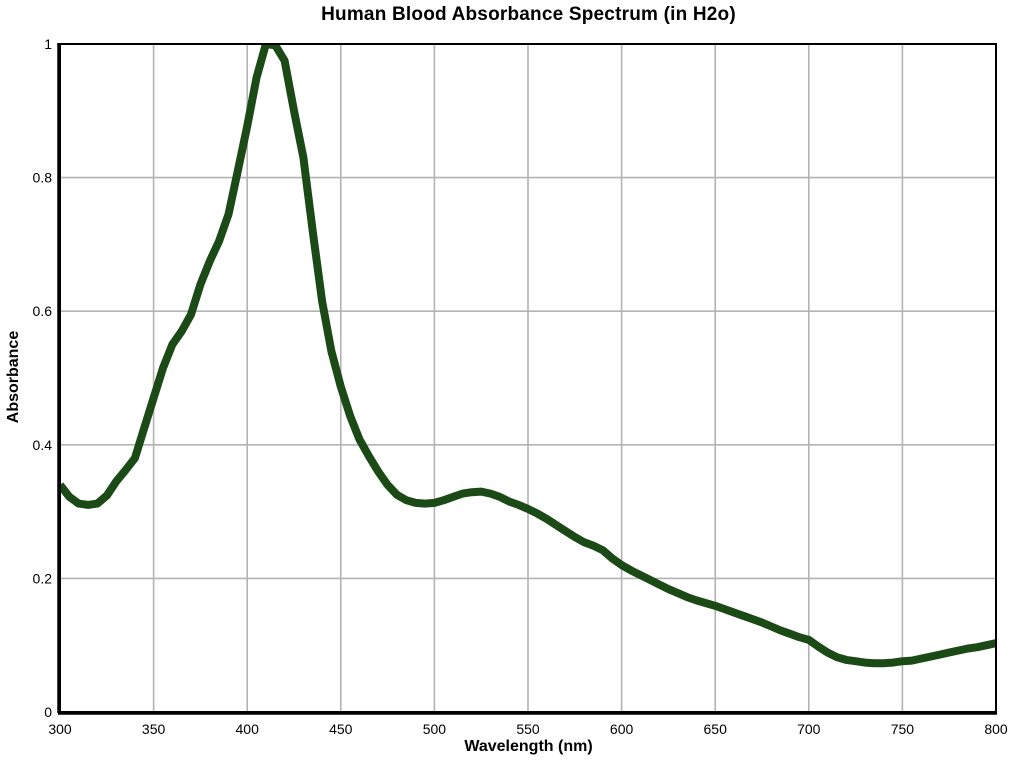  What do you see at coordinates (13, 377) in the screenshot?
I see `y-axis-title: Absorbance` at bounding box center [13, 377].